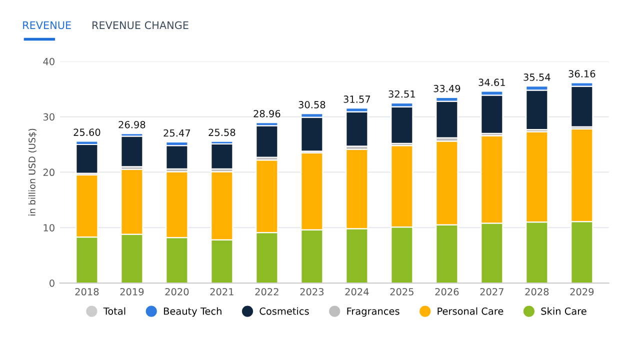 Image resolution: width=631 pixels, height=341 pixels. I want to click on x-tick-label: 2027, so click(492, 292).